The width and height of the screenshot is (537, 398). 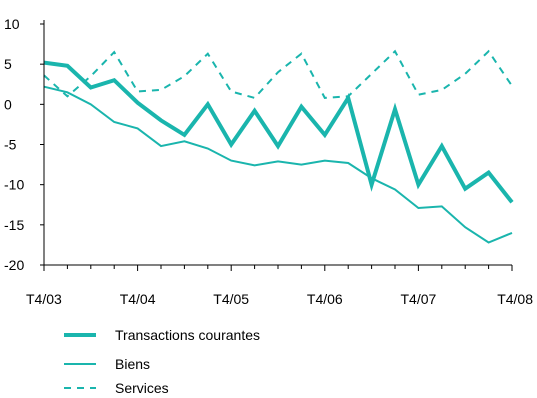 What do you see at coordinates (12, 24) in the screenshot?
I see `y-tick-label: 10` at bounding box center [12, 24].